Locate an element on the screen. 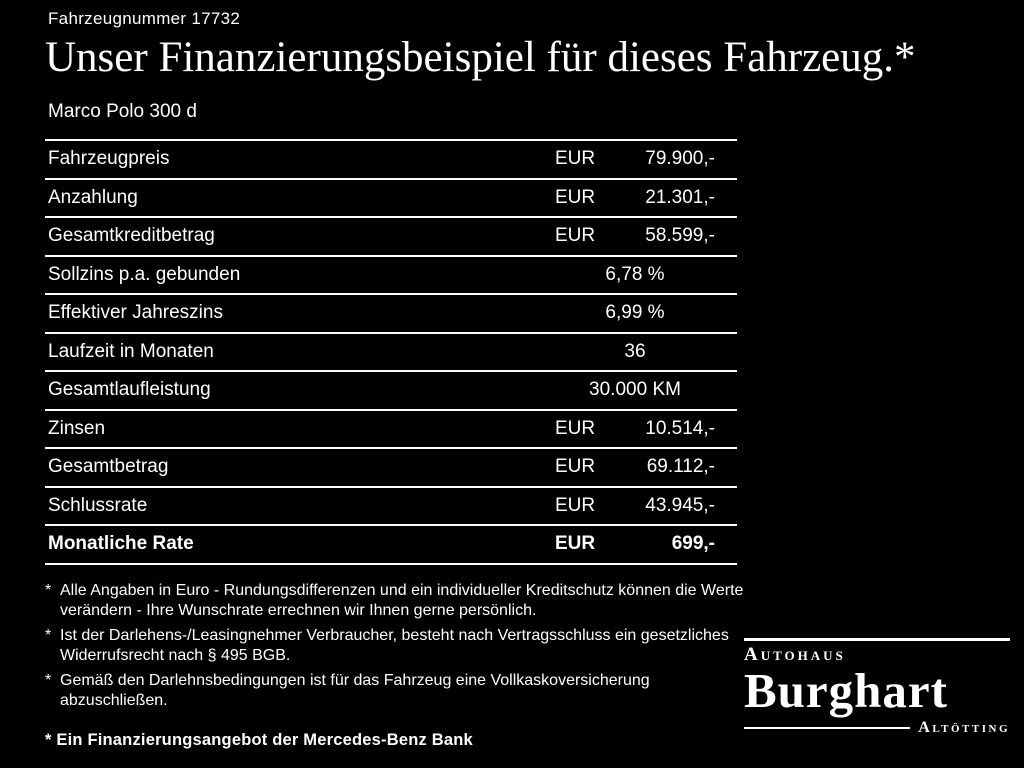 This screenshot has height=768, width=1024. finance-row-values: 36 is located at coordinates (635, 352).